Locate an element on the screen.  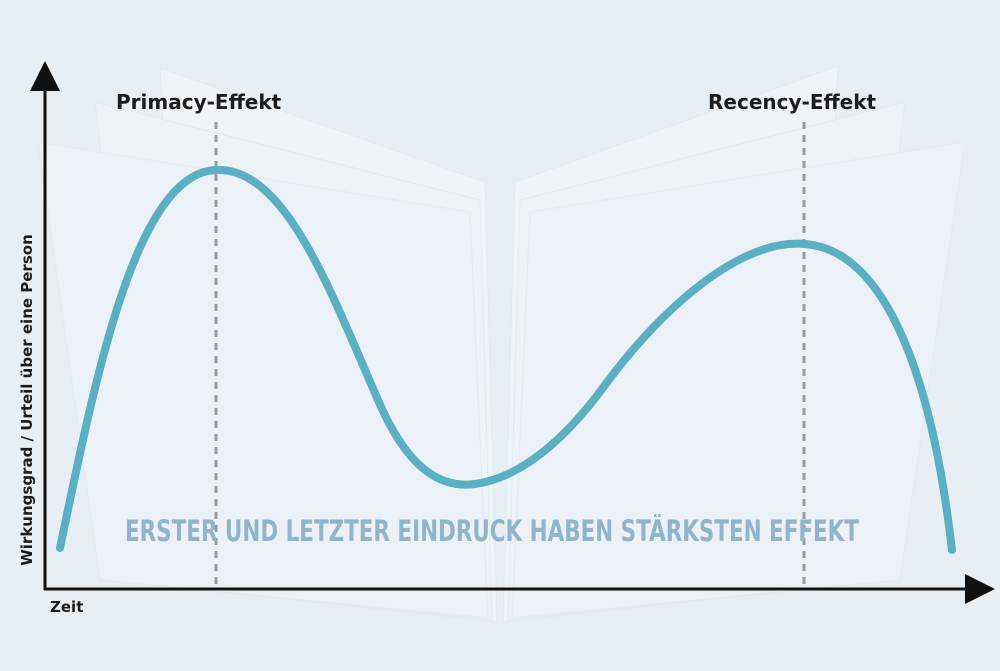
primacy-effect-label: Primacy-Effekt is located at coordinates (199, 102).